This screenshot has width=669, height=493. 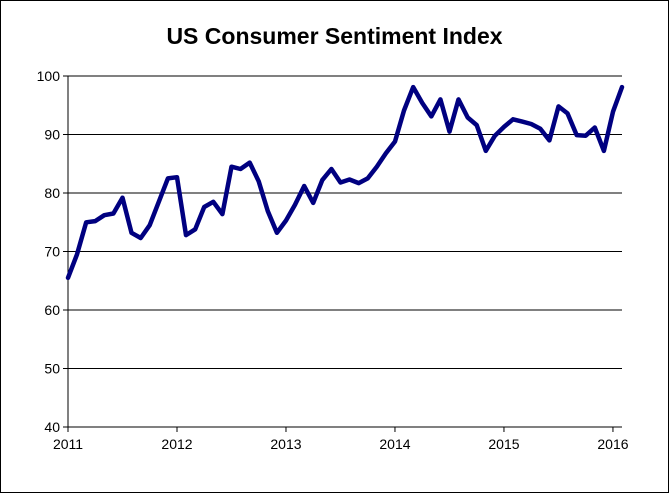 What do you see at coordinates (285, 444) in the screenshot?
I see `x-tick-label: 2013` at bounding box center [285, 444].